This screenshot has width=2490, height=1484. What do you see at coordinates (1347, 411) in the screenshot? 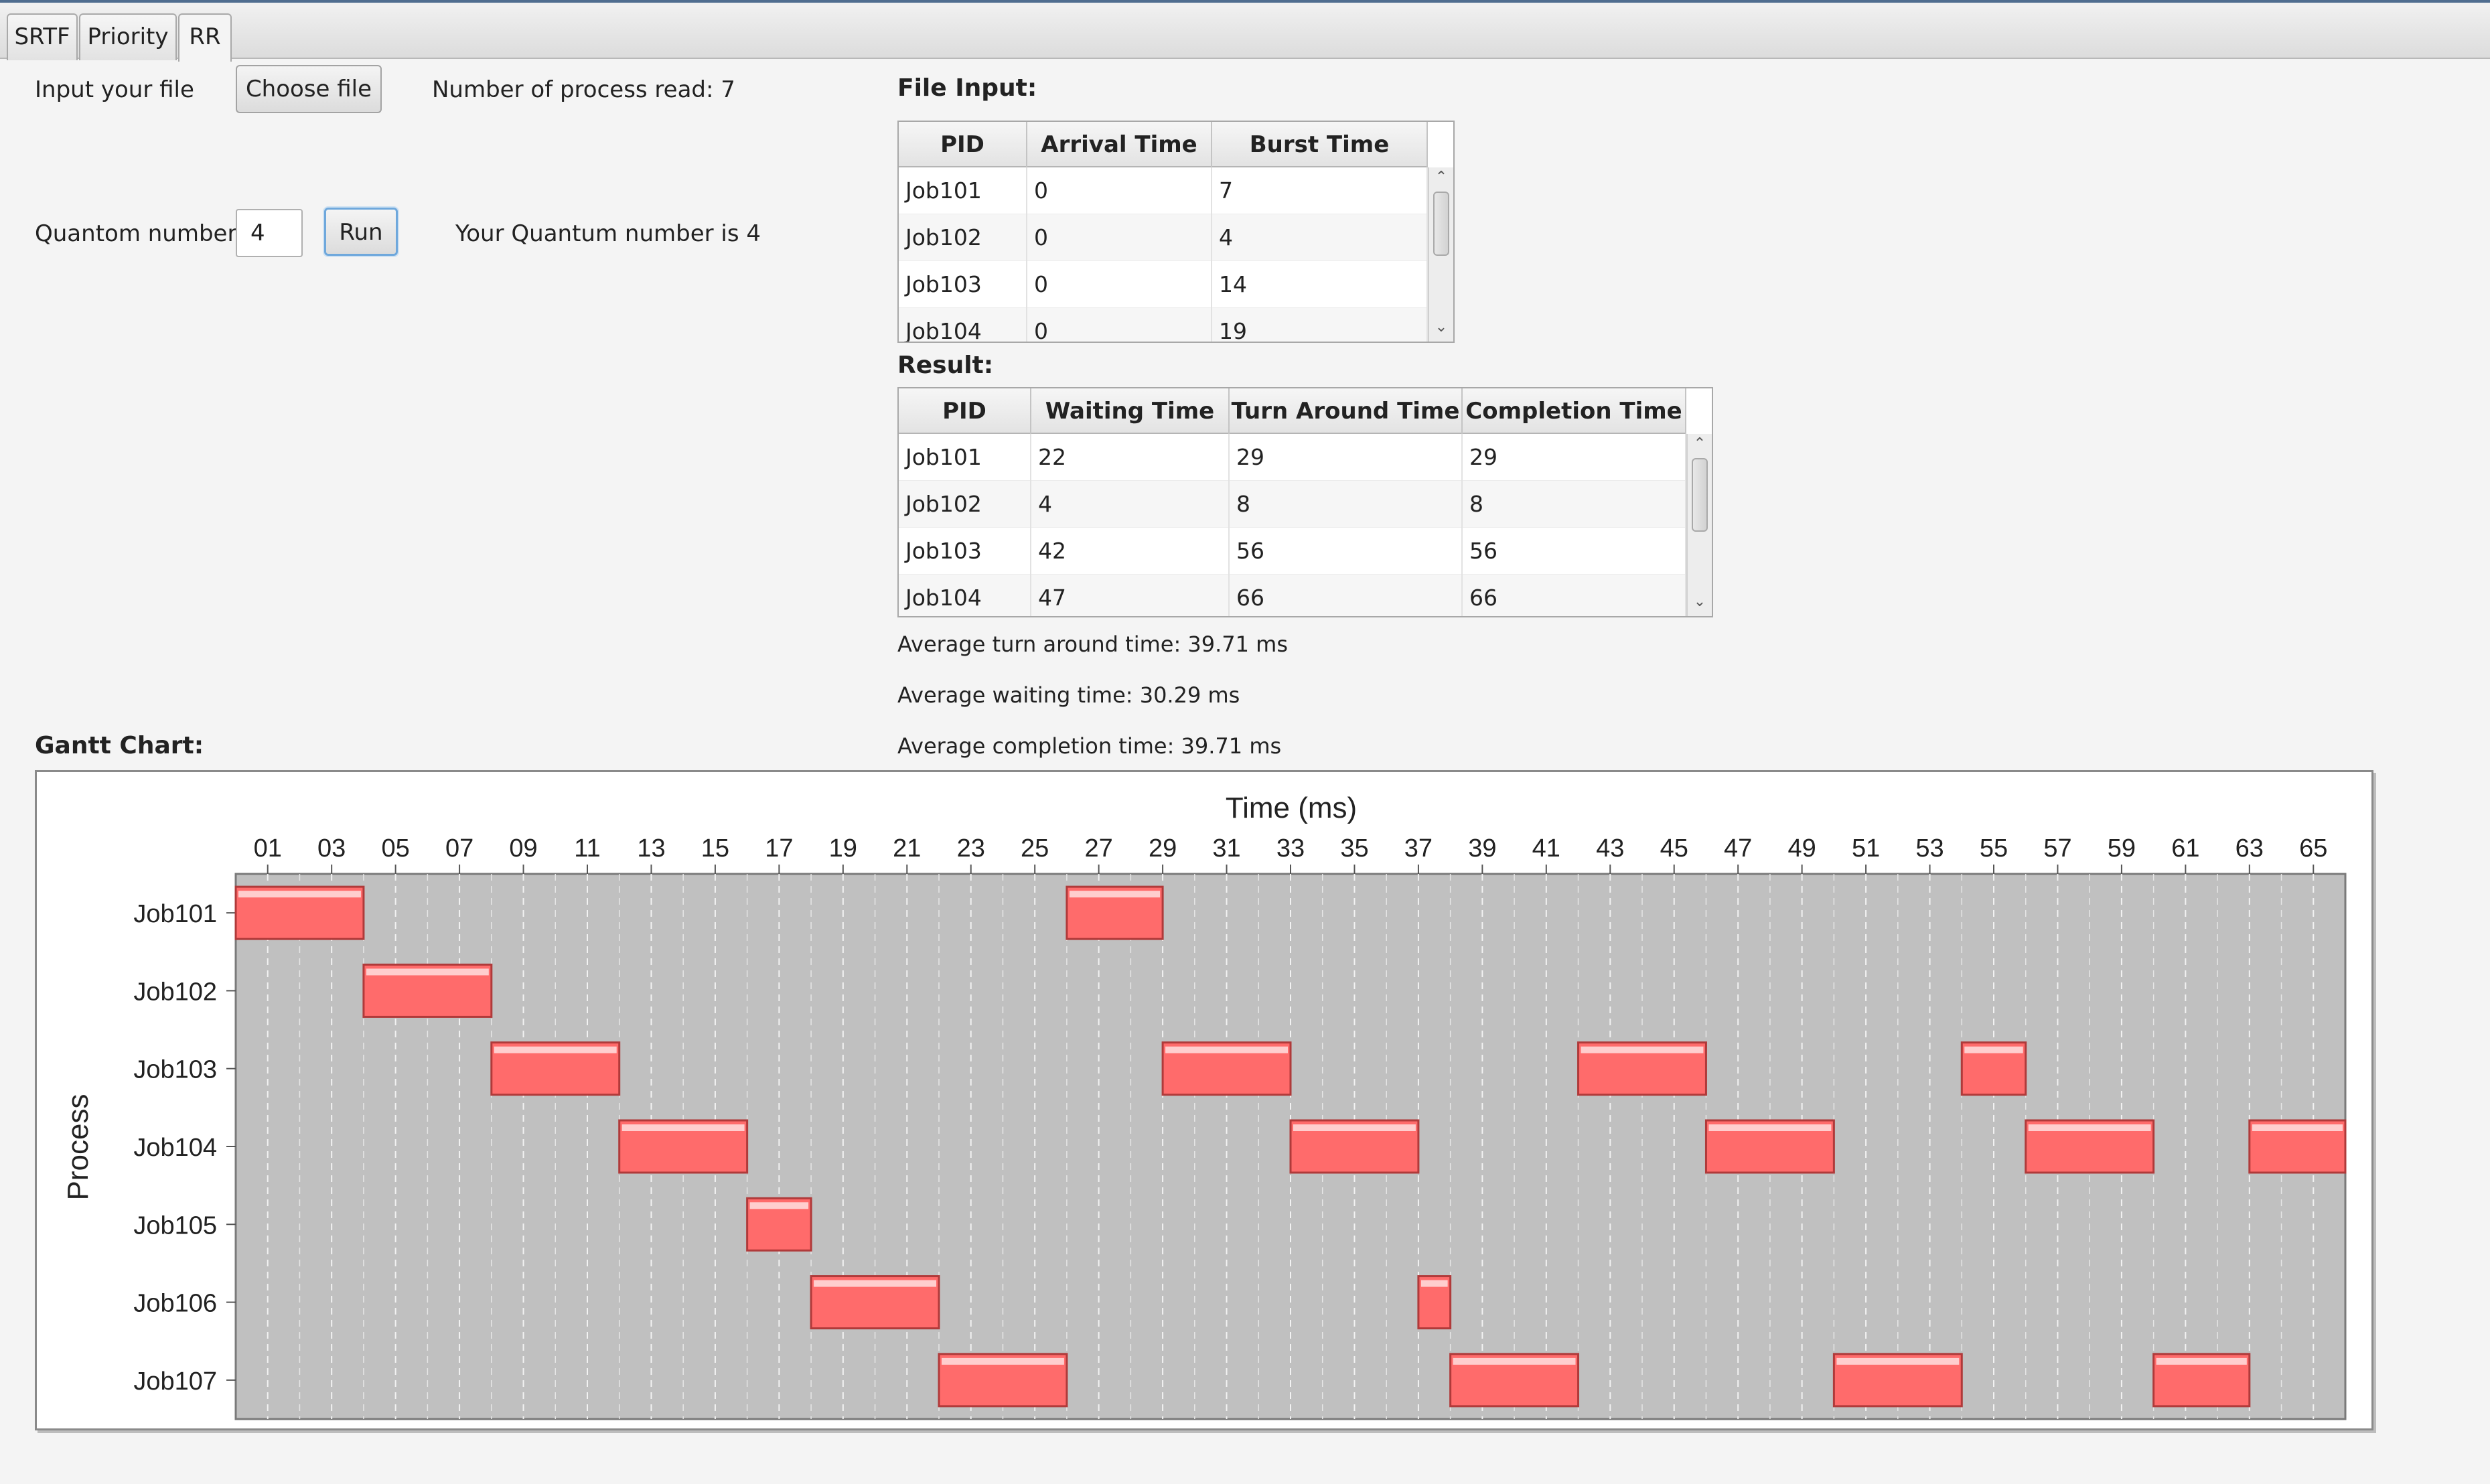
I see `column-header: Turn Around Time` at bounding box center [1347, 411].